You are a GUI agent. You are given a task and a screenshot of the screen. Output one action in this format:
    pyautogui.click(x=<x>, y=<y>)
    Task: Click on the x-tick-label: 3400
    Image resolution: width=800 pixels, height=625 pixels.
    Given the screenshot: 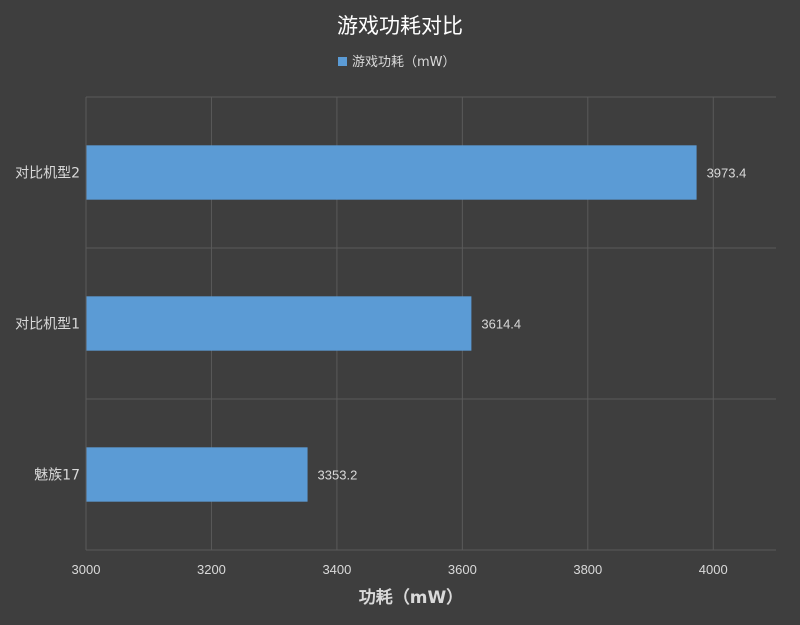 What is the action you would take?
    pyautogui.click(x=336, y=569)
    